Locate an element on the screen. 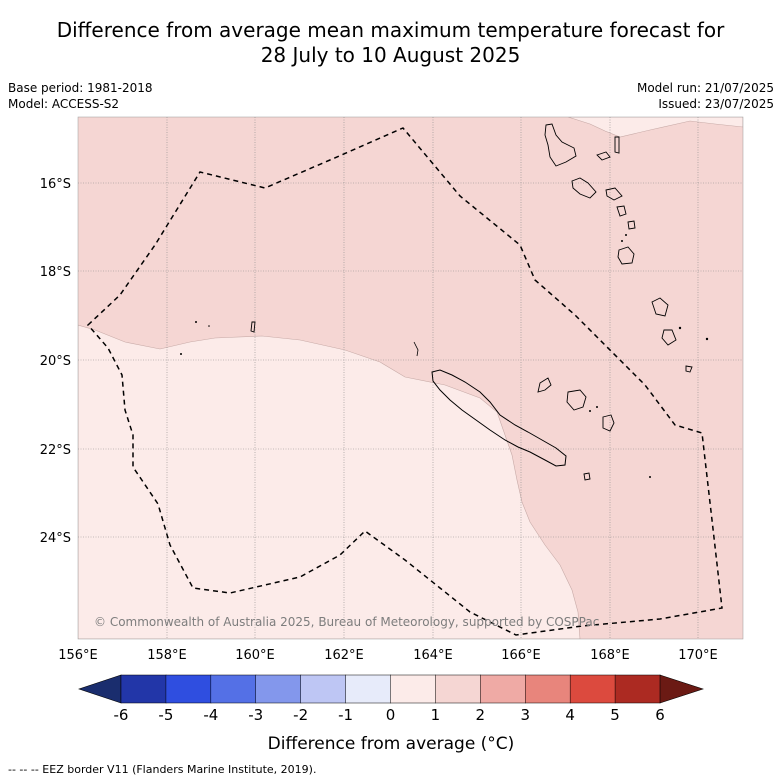 The image size is (781, 781). tanna-island is located at coordinates (669, 337).